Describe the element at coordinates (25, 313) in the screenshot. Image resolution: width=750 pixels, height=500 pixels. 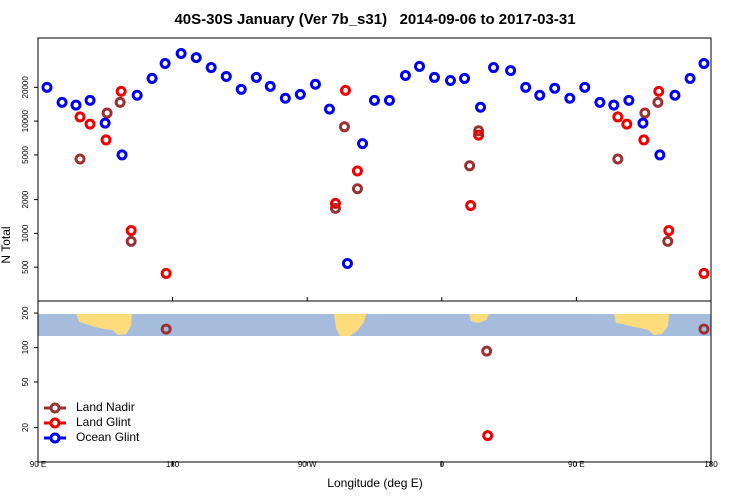
I see `y-tick-label: 200` at that location.